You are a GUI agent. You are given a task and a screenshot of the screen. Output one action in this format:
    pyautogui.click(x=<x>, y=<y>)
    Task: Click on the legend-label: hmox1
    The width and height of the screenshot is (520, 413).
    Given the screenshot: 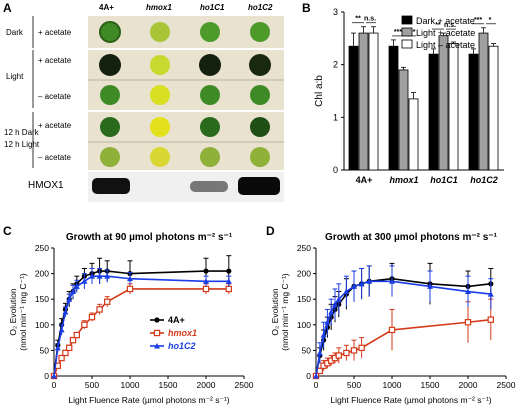 What is the action you would take?
    pyautogui.click(x=182, y=333)
    